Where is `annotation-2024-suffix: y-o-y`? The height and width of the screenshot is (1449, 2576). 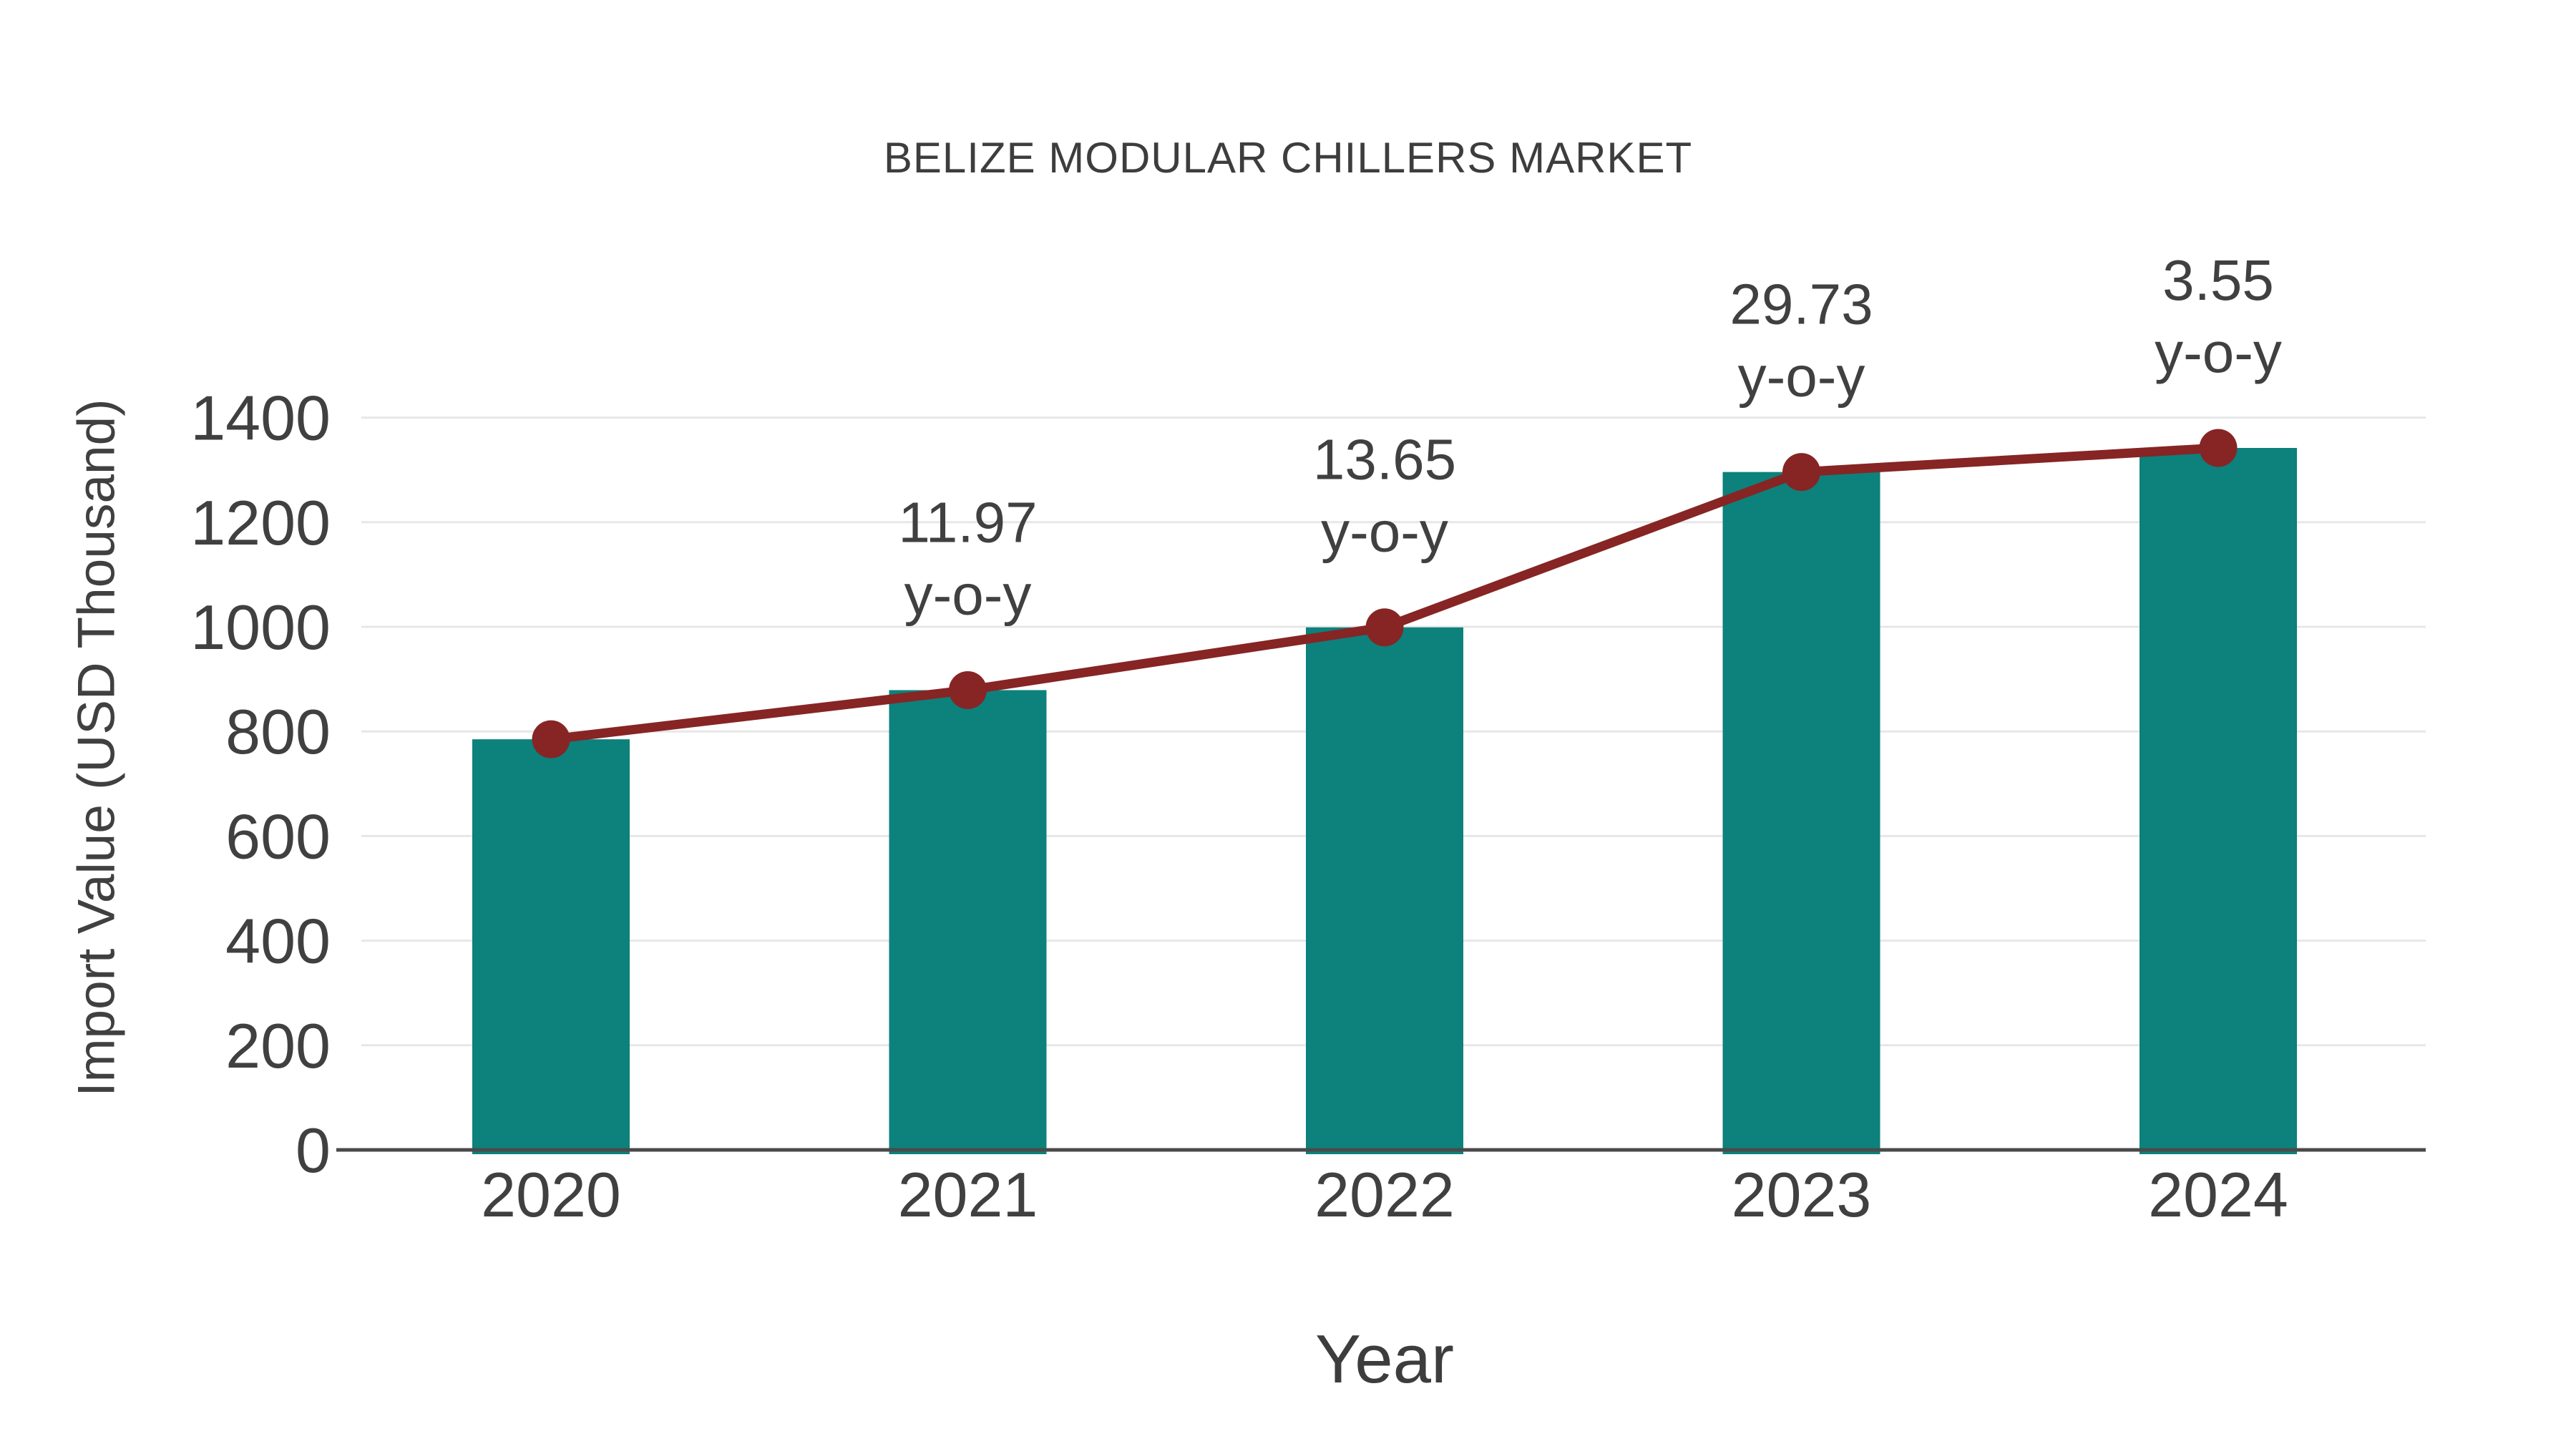
annotation-2024-suffix: y-o-y is located at coordinates (2218, 352).